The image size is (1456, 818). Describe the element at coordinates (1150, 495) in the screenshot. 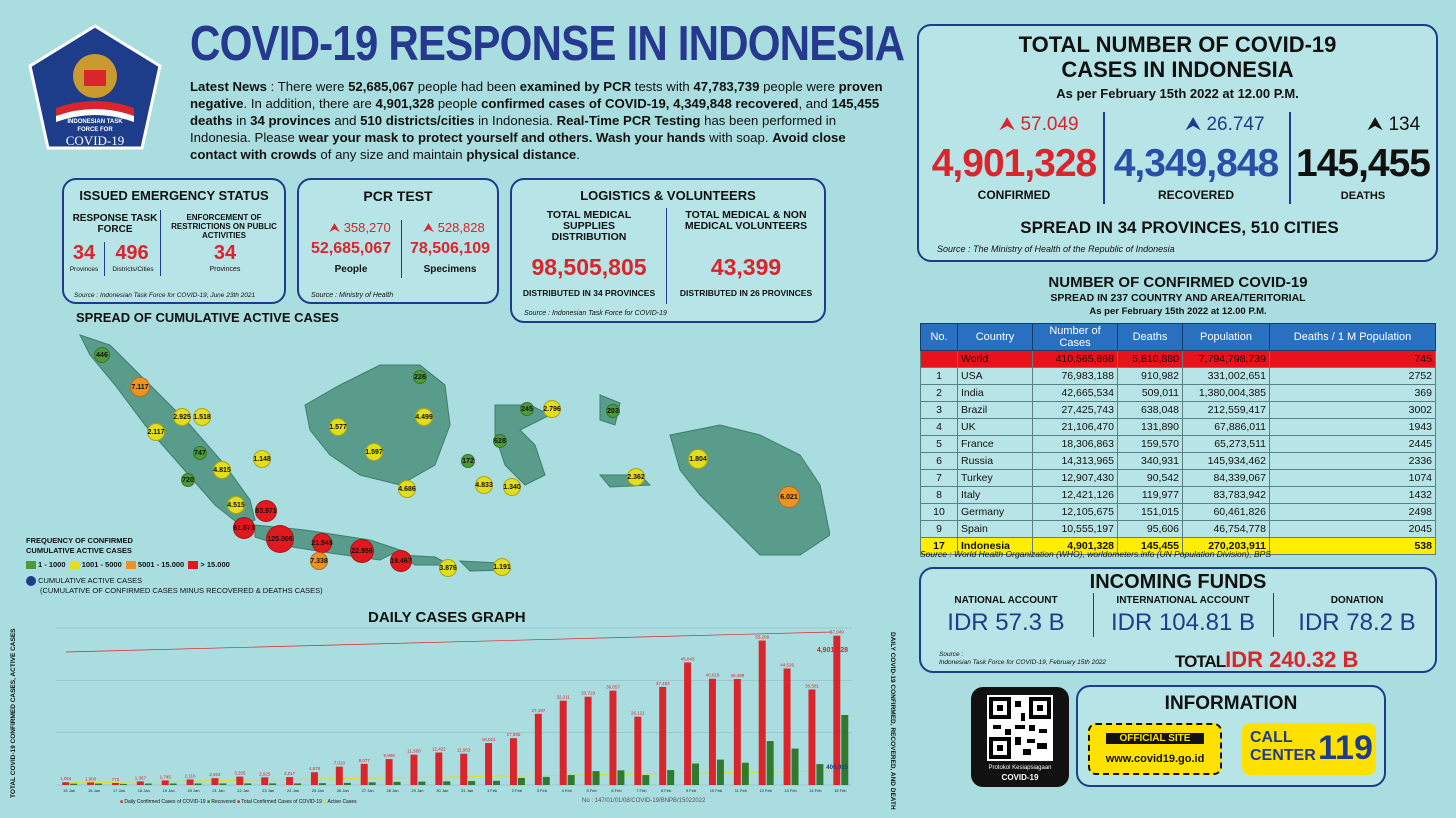

I see `table-cell: 119,977` at that location.